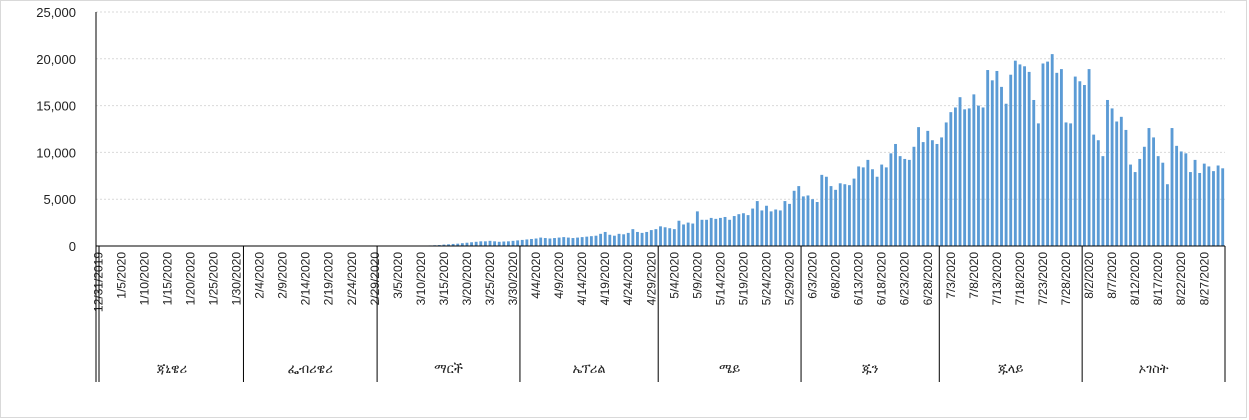 The width and height of the screenshot is (1249, 420). Describe the element at coordinates (448, 369) in the screenshot. I see `month-label: ማርች` at that location.